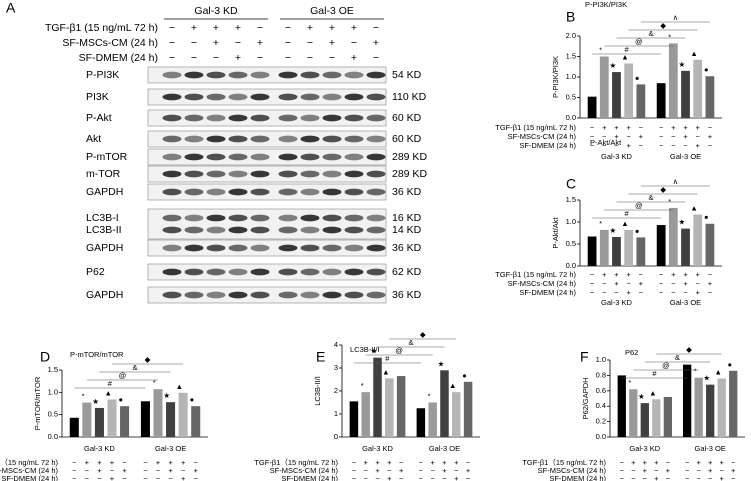 Image resolution: width=751 pixels, height=481 pixels. Describe the element at coordinates (631, 352) in the screenshot. I see `chart-title: P62` at that location.